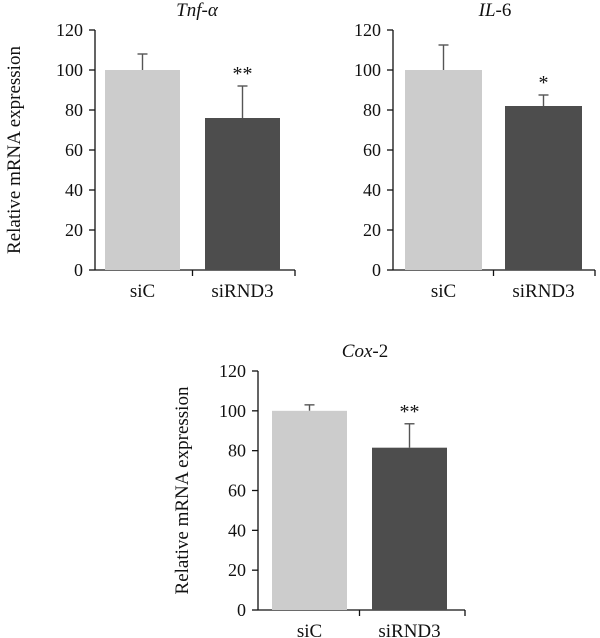  I want to click on chart-title-tail: -2, so click(380, 351).